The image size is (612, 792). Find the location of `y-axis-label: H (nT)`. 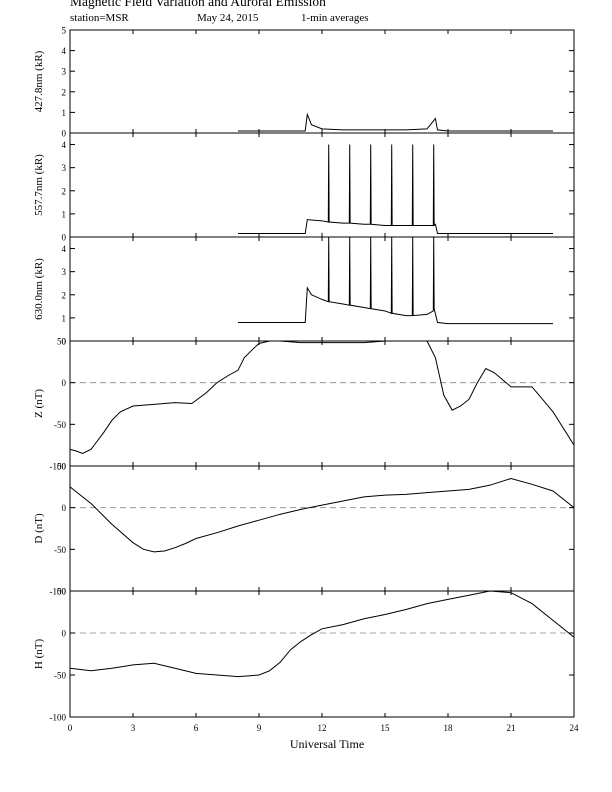

y-axis-label: H (nT) is located at coordinates (39, 654).